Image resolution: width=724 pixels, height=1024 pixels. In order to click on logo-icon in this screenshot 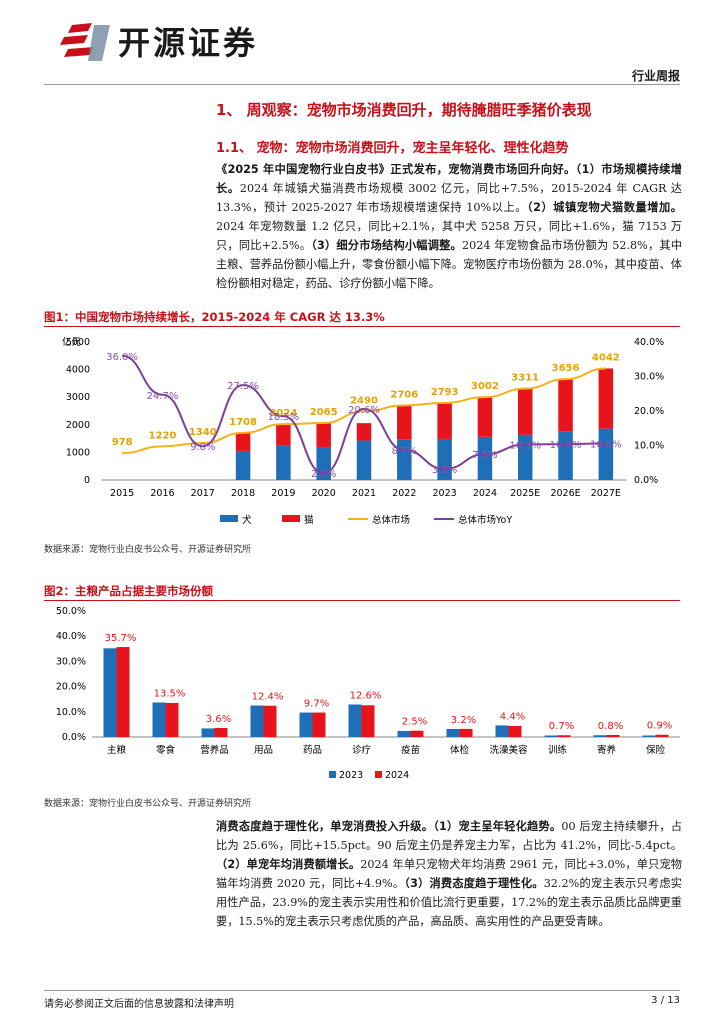, I will do `click(85, 42)`.